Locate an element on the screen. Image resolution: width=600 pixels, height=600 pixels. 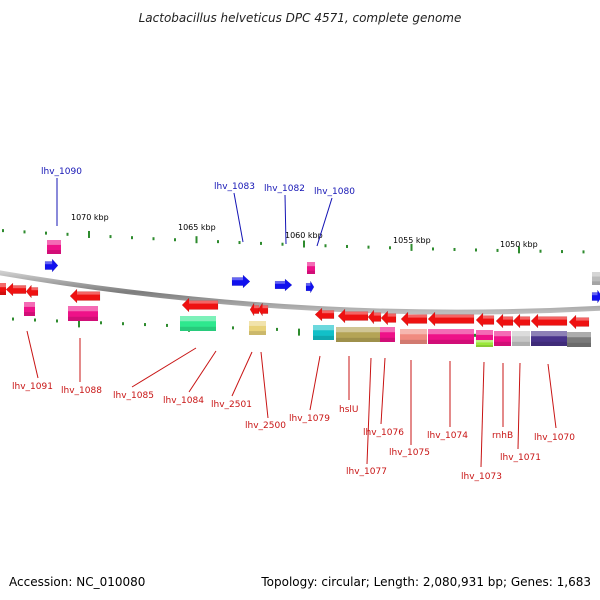
gene-label: lhv_1084 is located at coordinates (183, 401).